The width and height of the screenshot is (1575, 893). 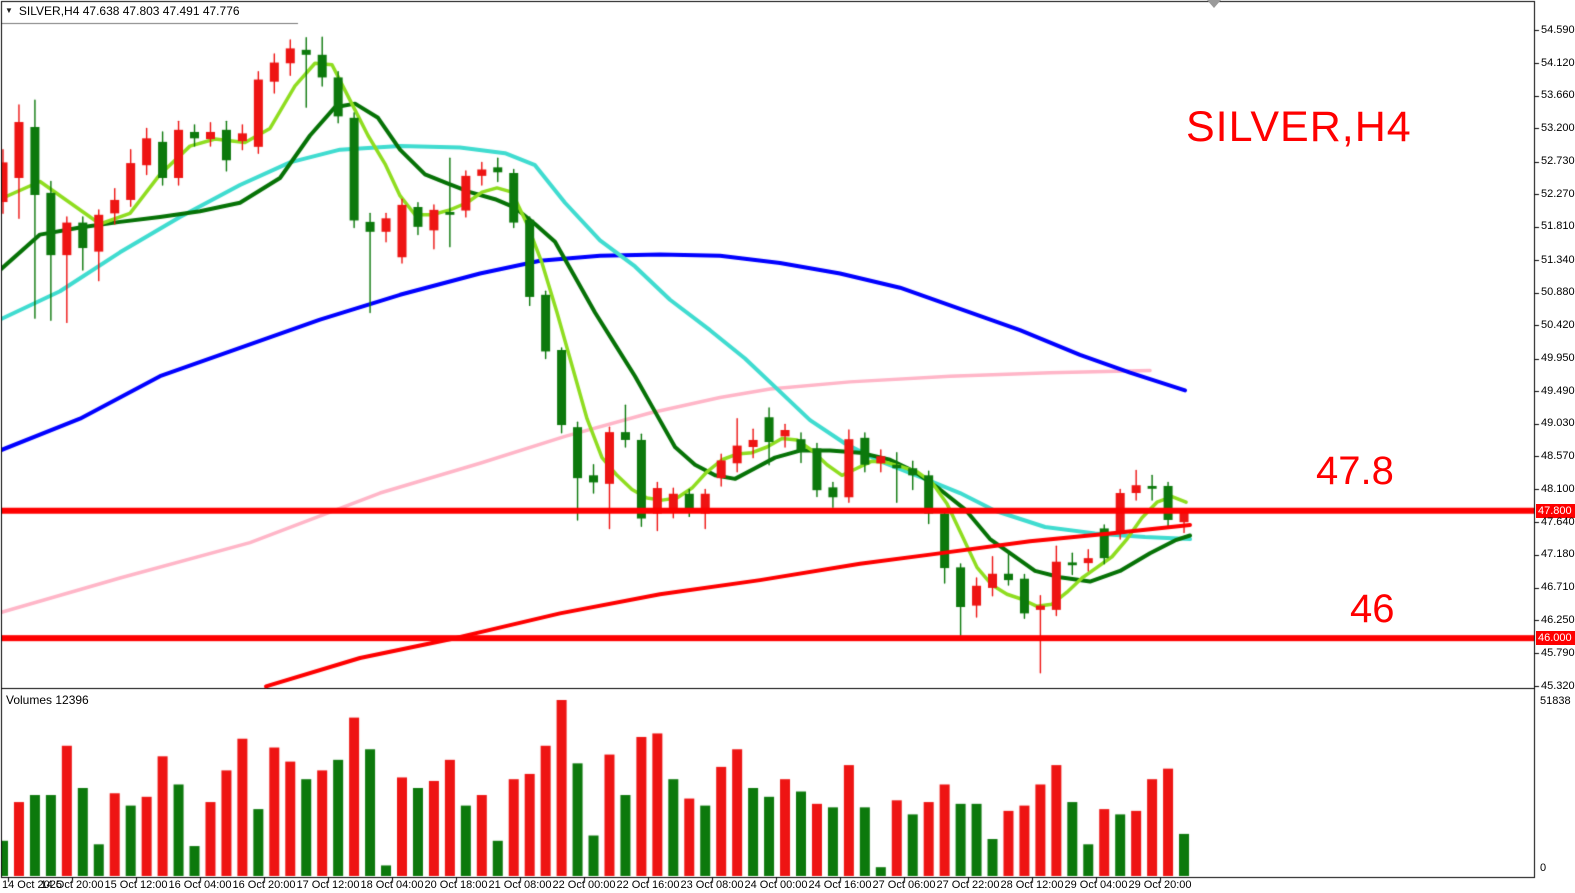 What do you see at coordinates (1558, 554) in the screenshot?
I see `price-axis-label: 47.180` at bounding box center [1558, 554].